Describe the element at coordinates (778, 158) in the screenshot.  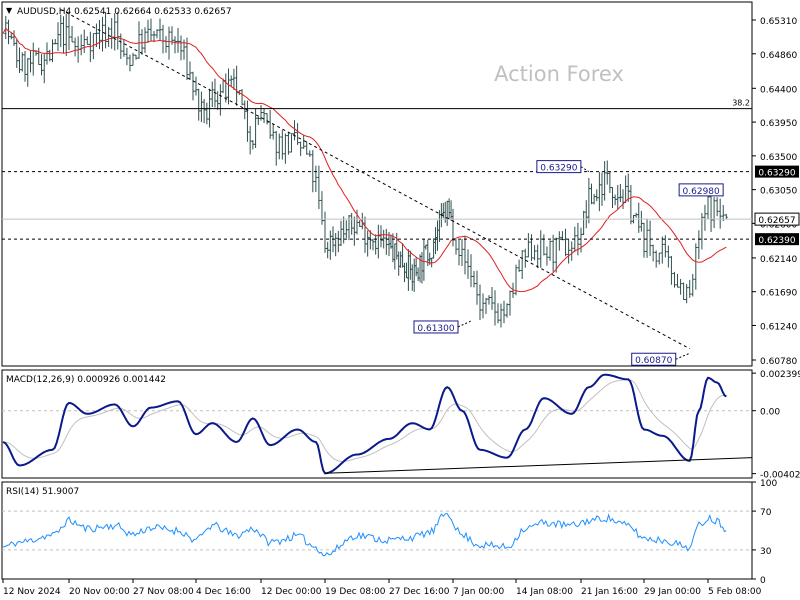
I see `price-tick-label: 0.63500` at that location.